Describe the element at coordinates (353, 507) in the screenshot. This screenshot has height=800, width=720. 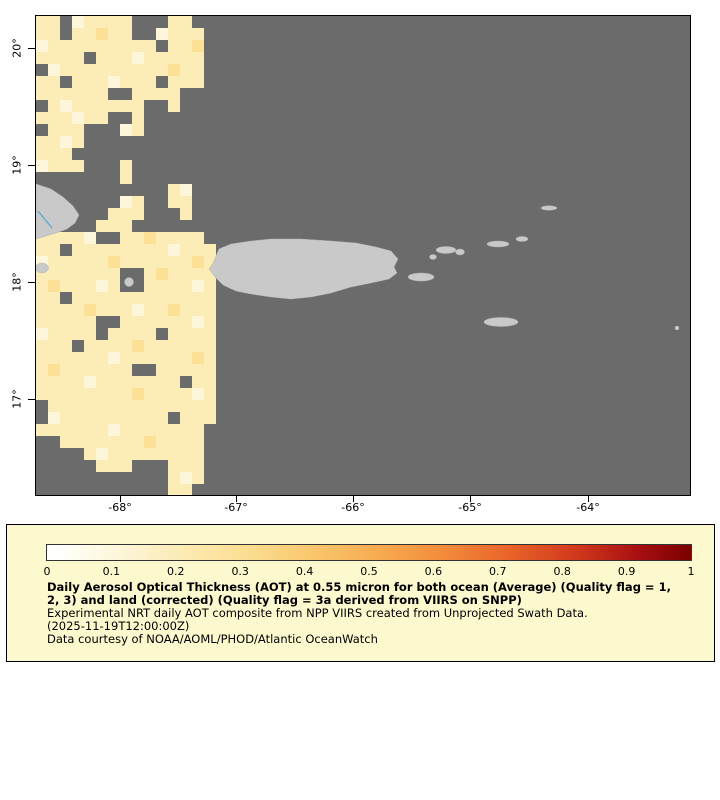
I see `lon-tick-label: -66°` at that location.